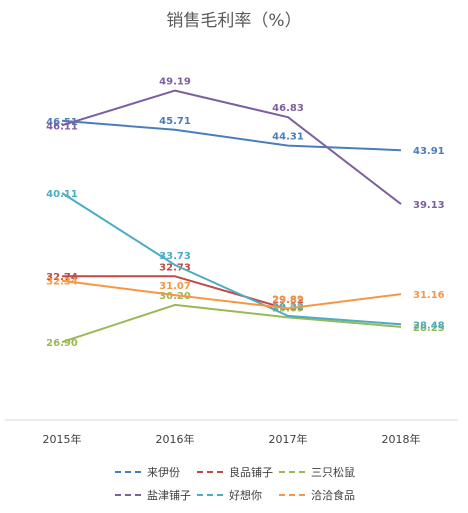 This screenshot has width=468, height=513. What do you see at coordinates (62, 343) in the screenshot?
I see `data-label: 26.90` at bounding box center [62, 343].